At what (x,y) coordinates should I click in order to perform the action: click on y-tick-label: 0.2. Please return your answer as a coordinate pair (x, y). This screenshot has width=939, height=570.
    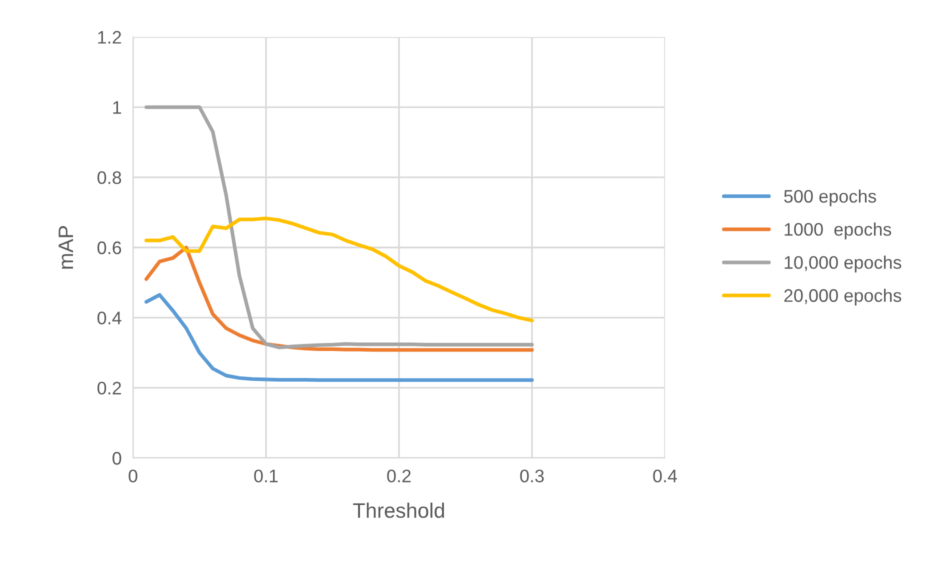
    Looking at the image, I should click on (109, 388).